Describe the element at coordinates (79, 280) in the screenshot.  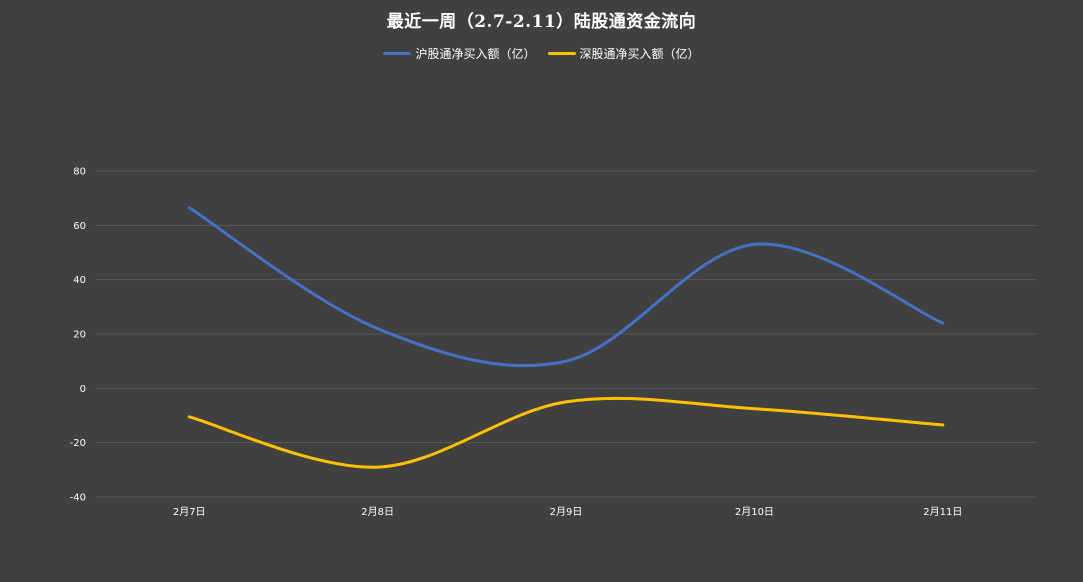
I see `y-tick-label: 40` at that location.